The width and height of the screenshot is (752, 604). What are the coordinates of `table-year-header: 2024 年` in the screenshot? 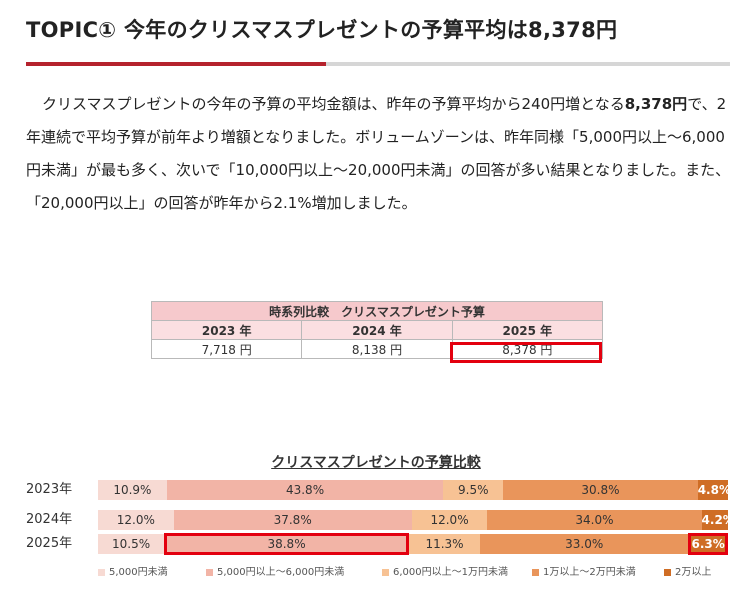 It's located at (377, 330).